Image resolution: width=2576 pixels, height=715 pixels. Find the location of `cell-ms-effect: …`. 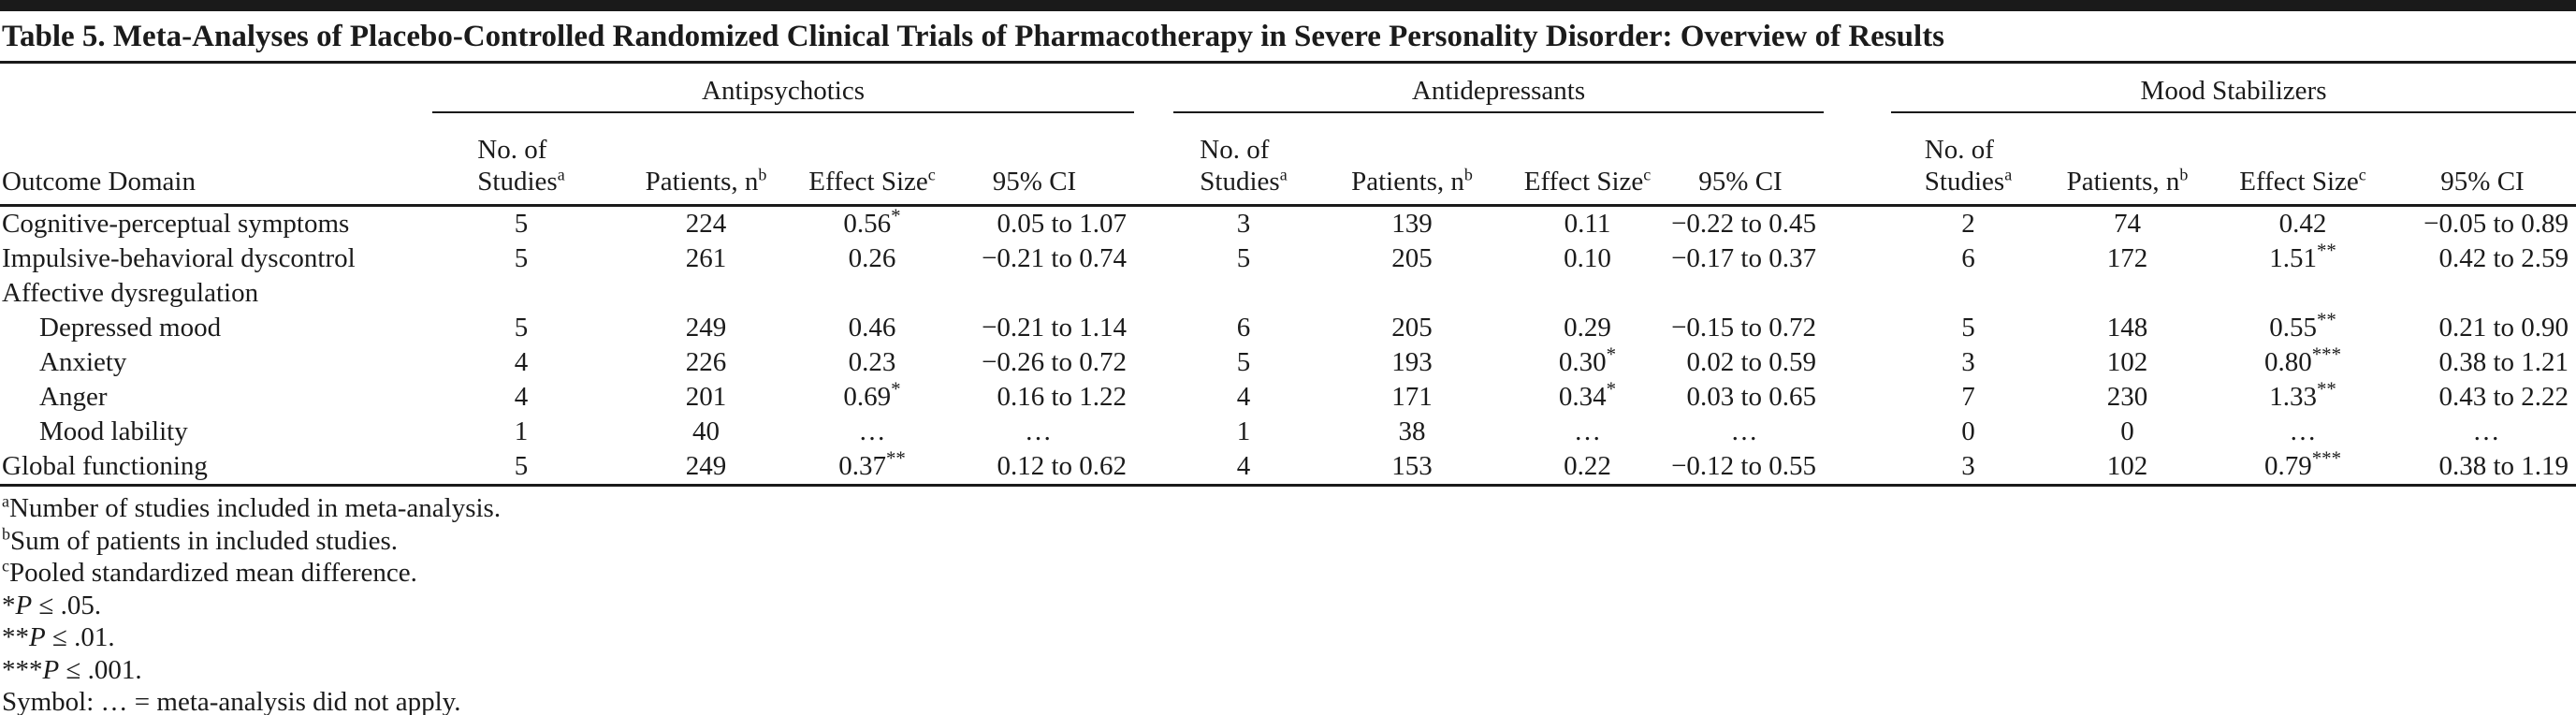

cell-ms-effect: … is located at coordinates (2303, 431).